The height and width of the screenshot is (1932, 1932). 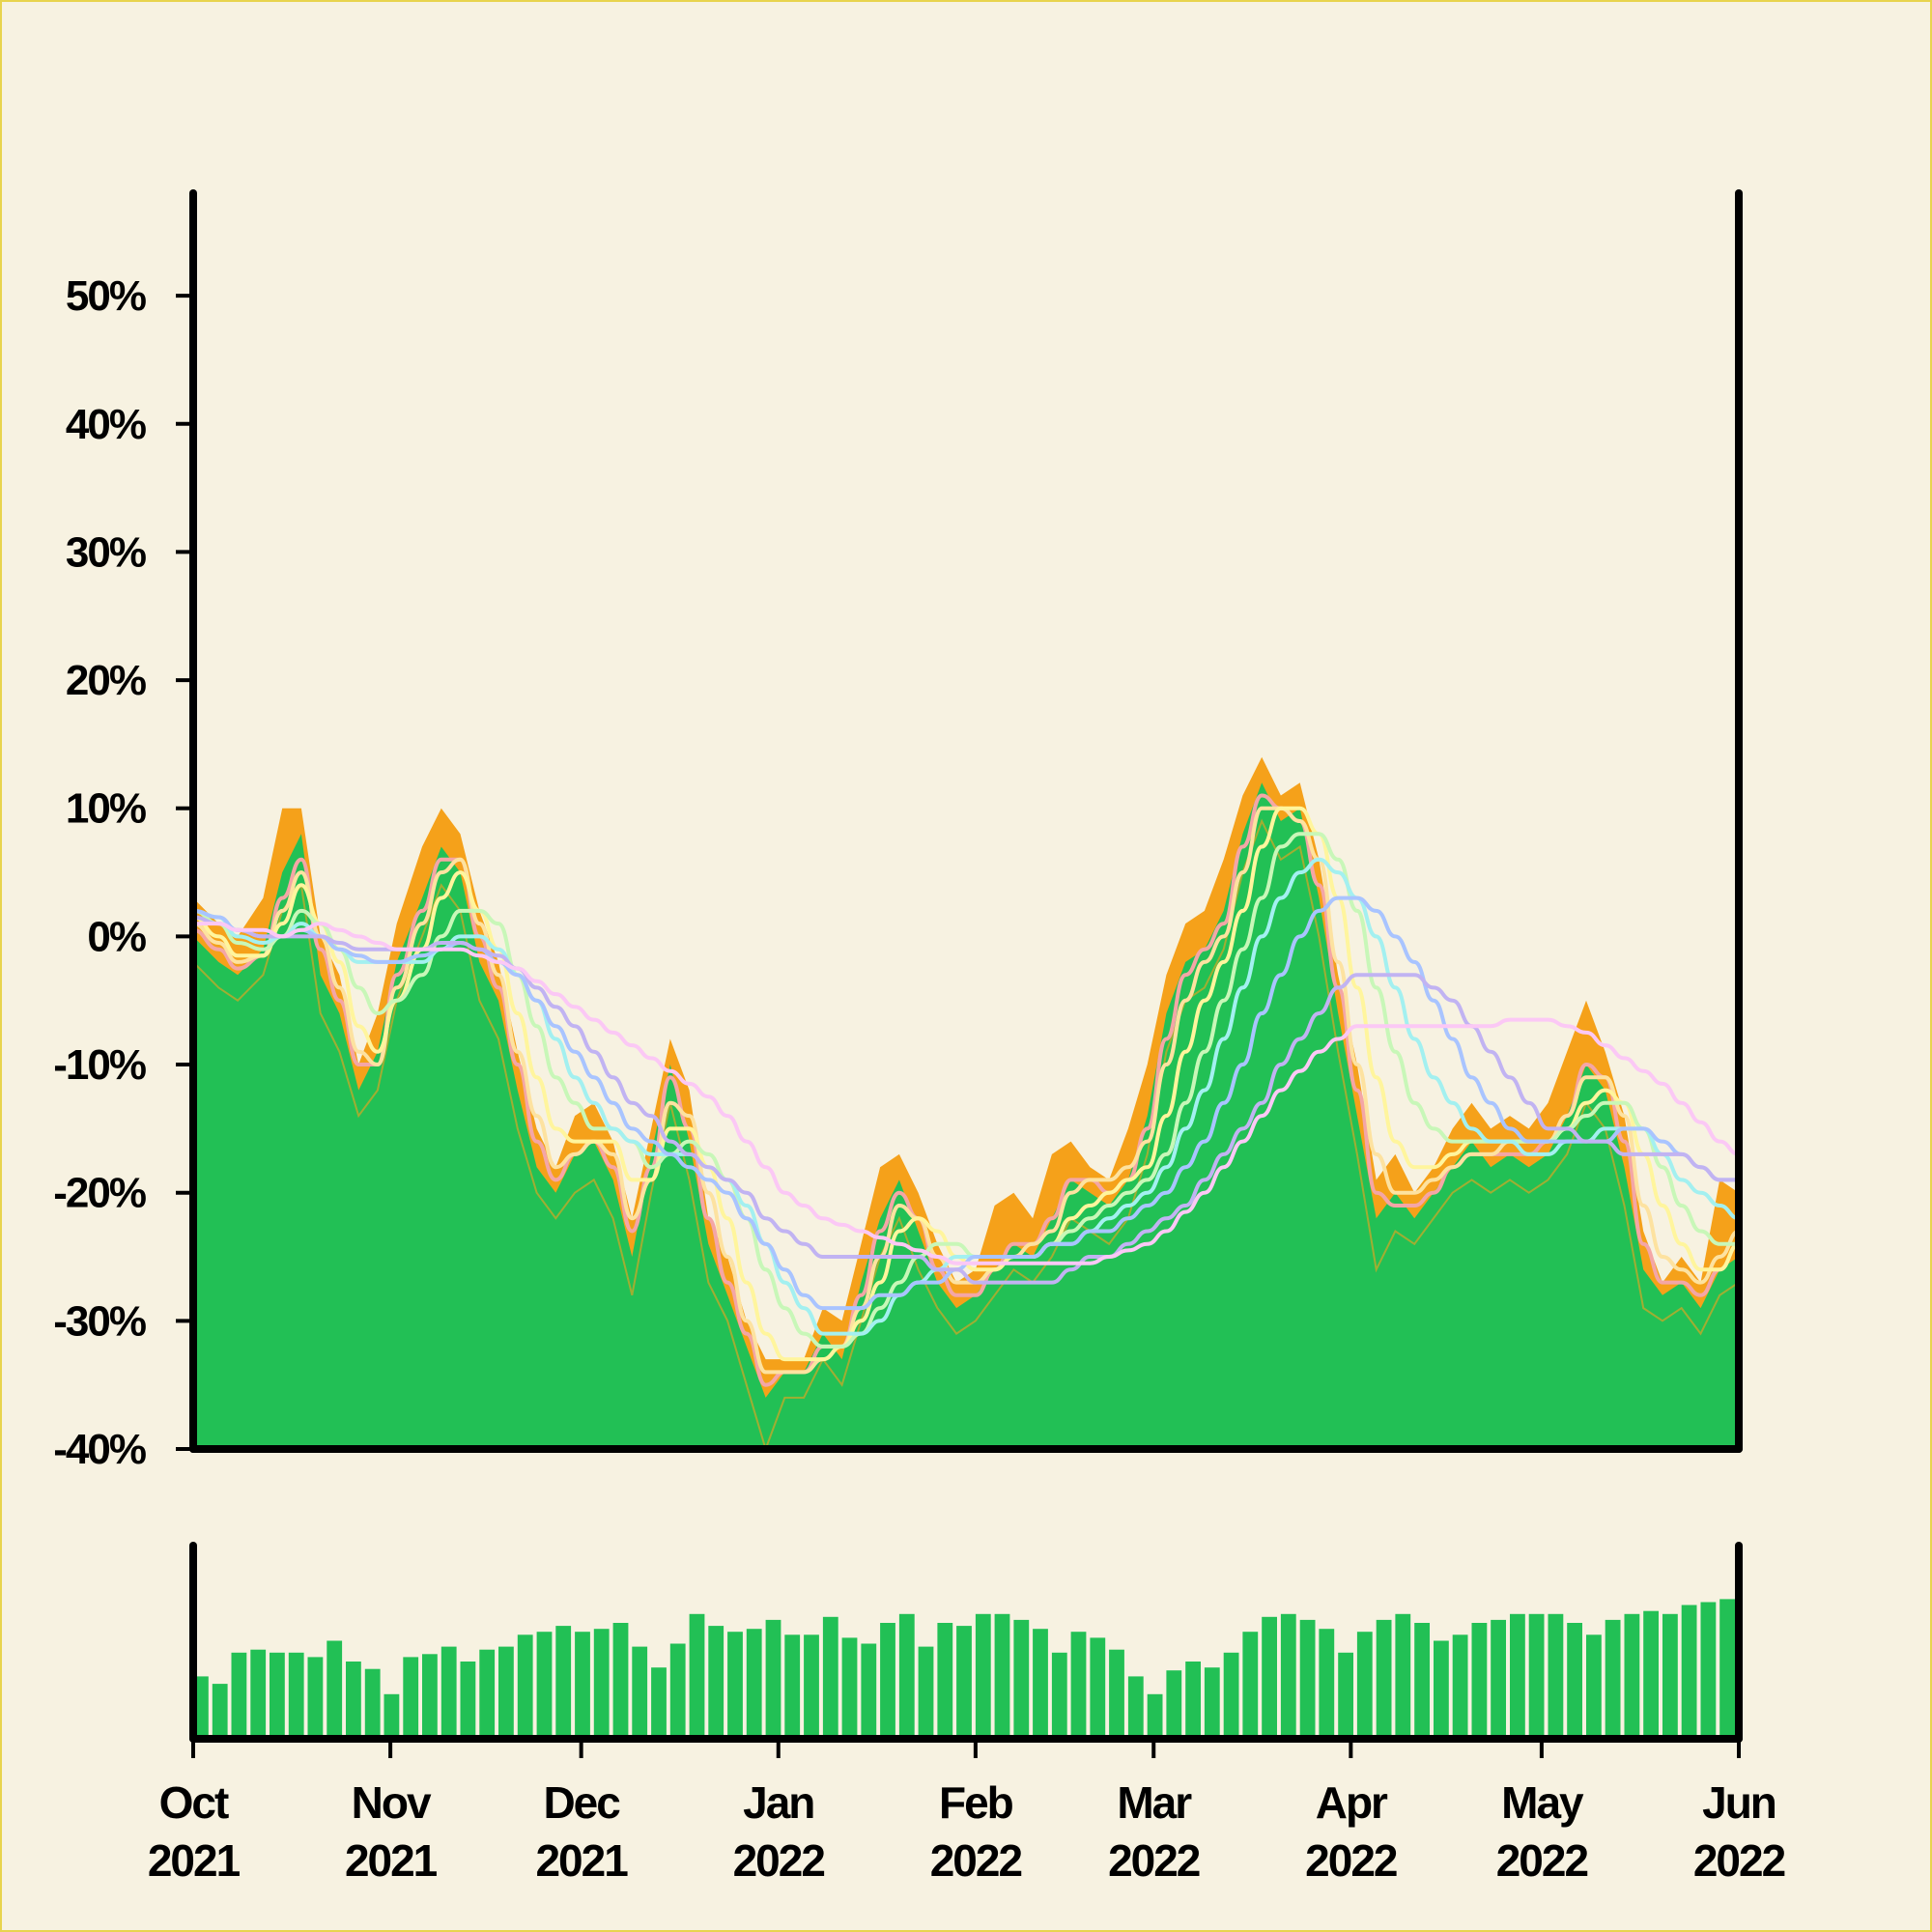 What do you see at coordinates (123, 872) in the screenshot?
I see `y-axis-ticks: 50% 40% 30% 20% 10% 0% -10% -20% -30% -40%` at bounding box center [123, 872].